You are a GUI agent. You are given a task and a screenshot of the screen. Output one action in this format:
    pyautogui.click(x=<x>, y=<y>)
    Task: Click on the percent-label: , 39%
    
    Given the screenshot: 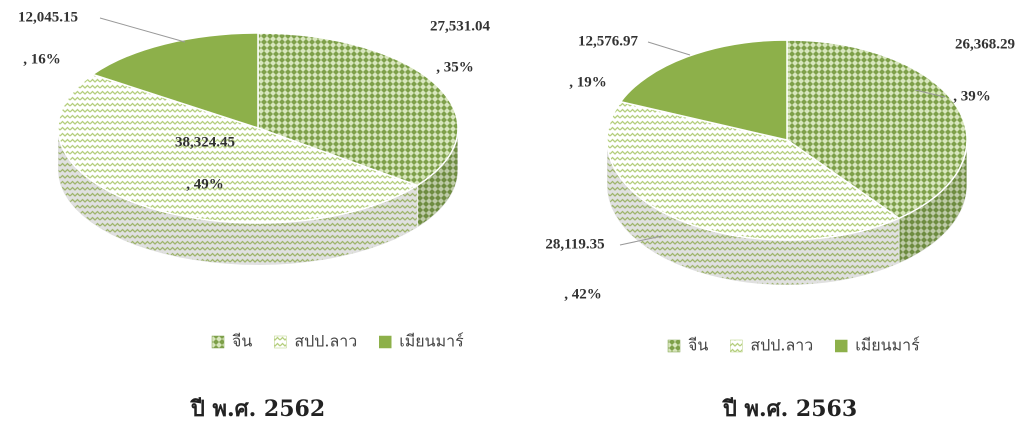 What is the action you would take?
    pyautogui.click(x=972, y=96)
    